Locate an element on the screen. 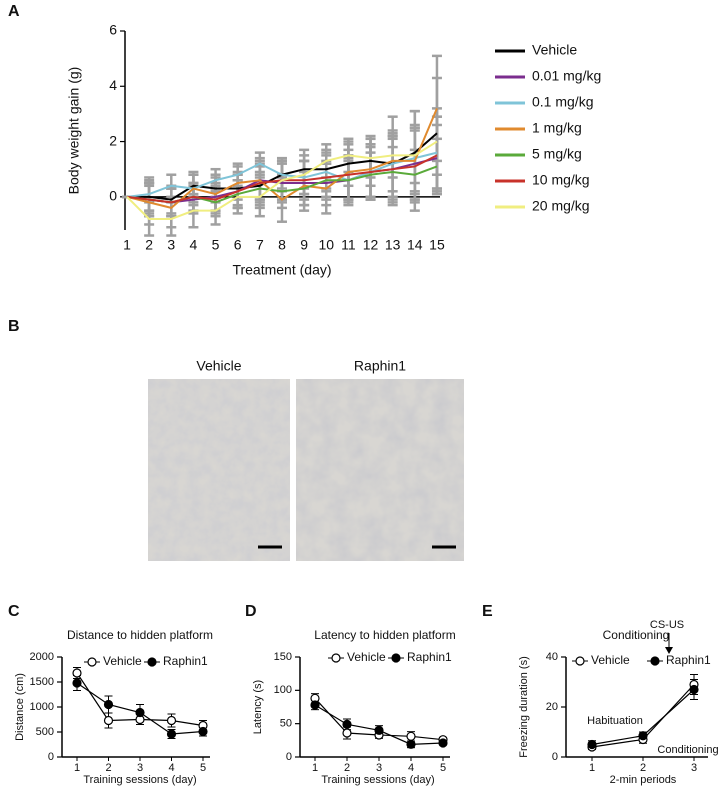 The height and width of the screenshot is (788, 726). legend-label: 5 mg/kg is located at coordinates (557, 154).